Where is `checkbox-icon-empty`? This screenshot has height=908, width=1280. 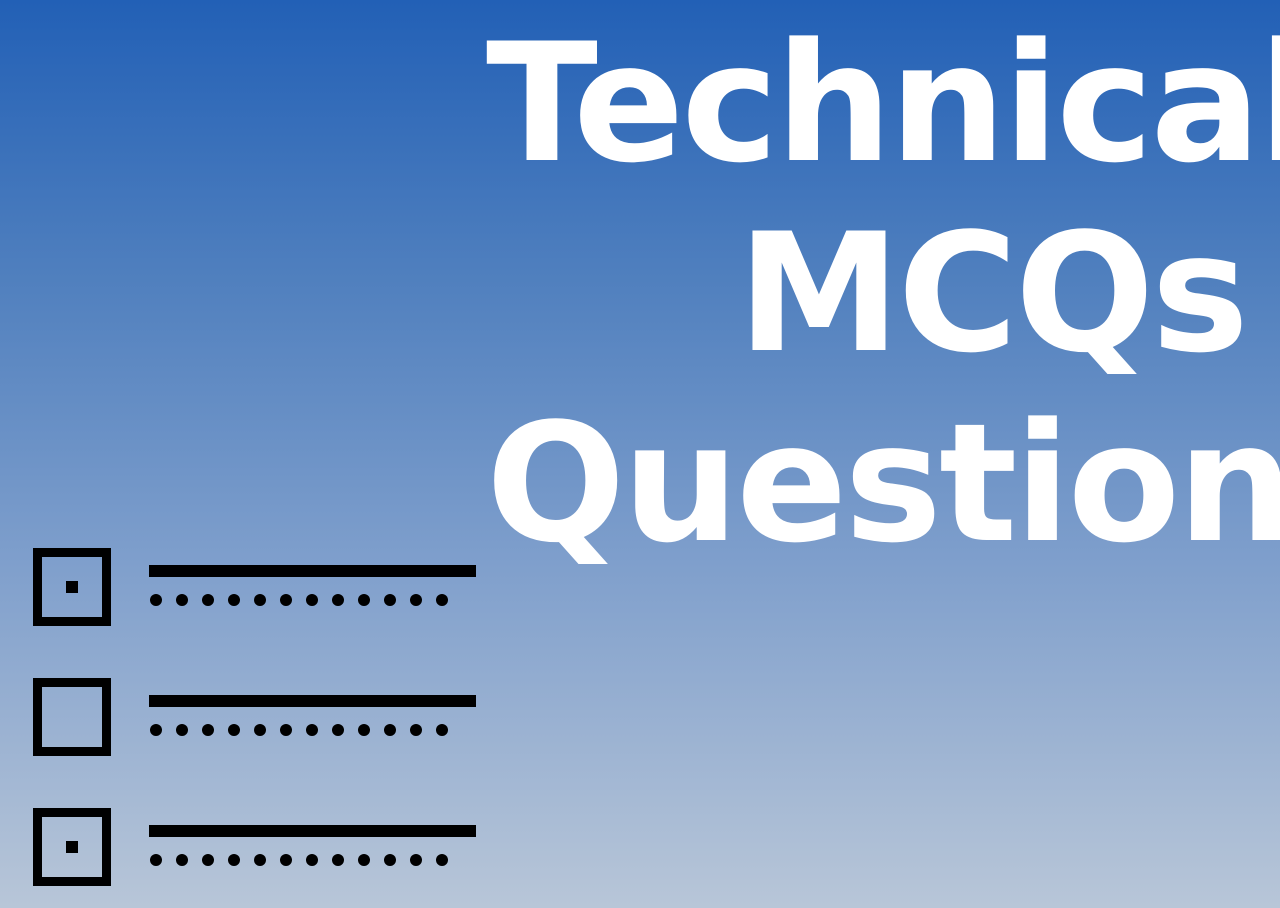
checkbox-icon-empty is located at coordinates (72, 717).